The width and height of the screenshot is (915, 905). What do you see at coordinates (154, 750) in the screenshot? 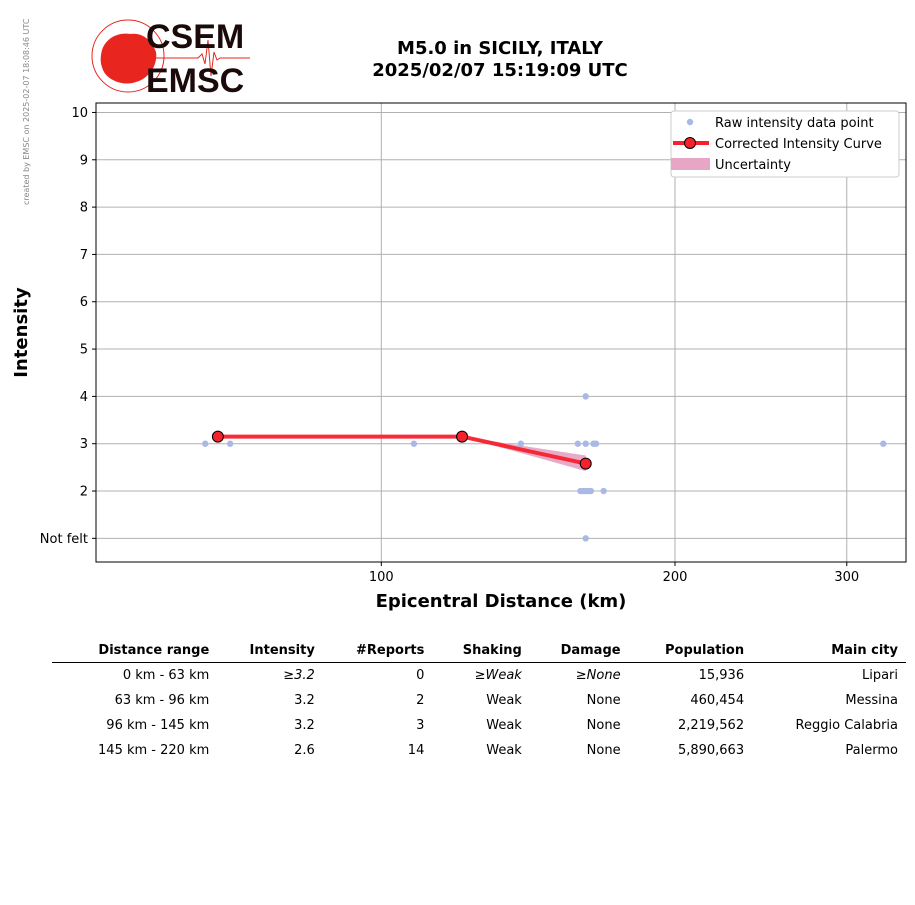
I see `cell-distance-range: 145 km - 220 km` at bounding box center [154, 750].